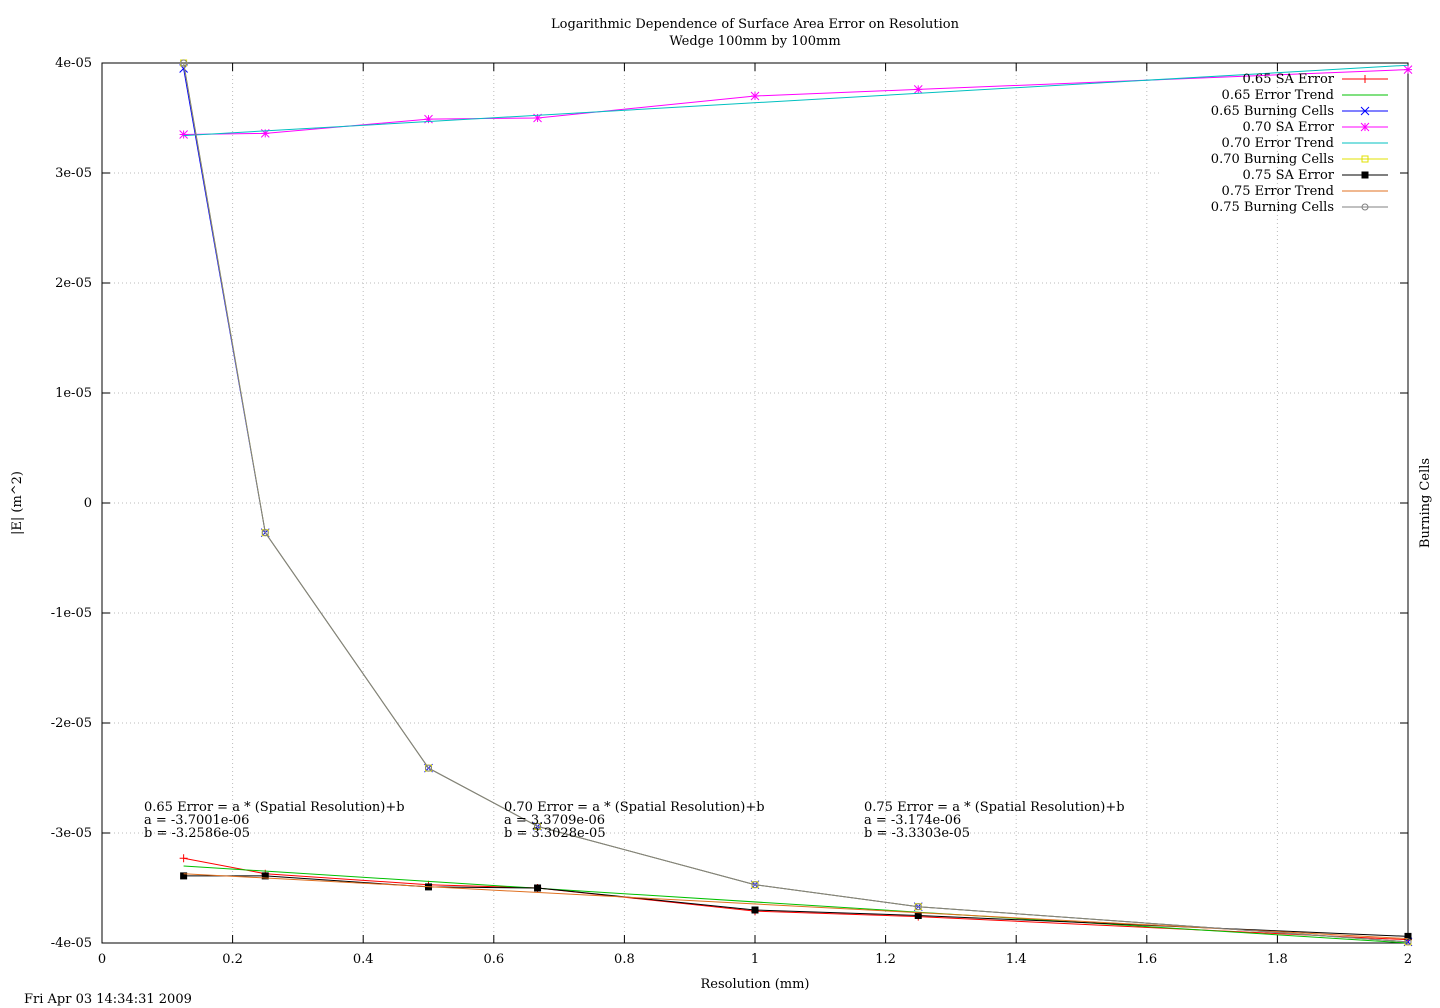  What do you see at coordinates (1278, 95) in the screenshot?
I see `legend-label: 0.65 Error Trend` at bounding box center [1278, 95].